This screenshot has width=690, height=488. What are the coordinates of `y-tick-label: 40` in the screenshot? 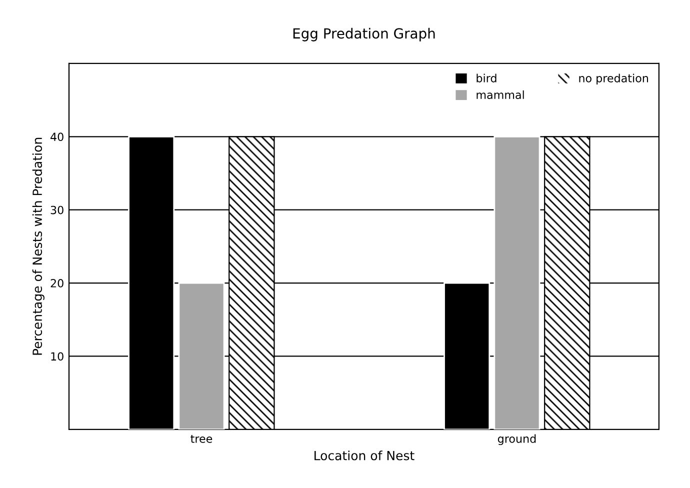 It's located at (57, 137).